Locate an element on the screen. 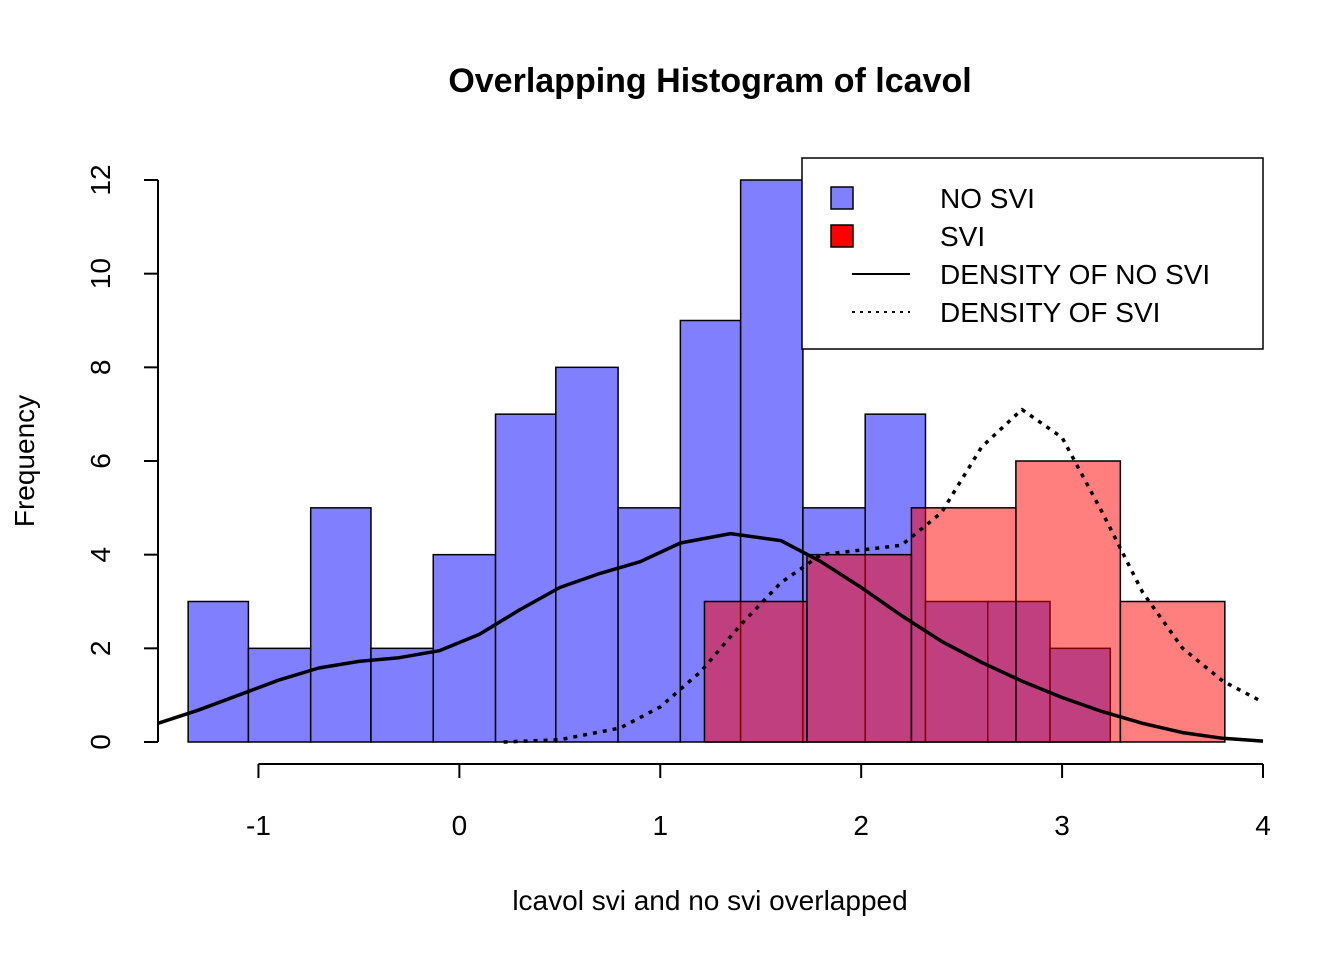 This screenshot has width=1344, height=960. legend-label-2: DENSITY OF NO SVI is located at coordinates (1075, 274).